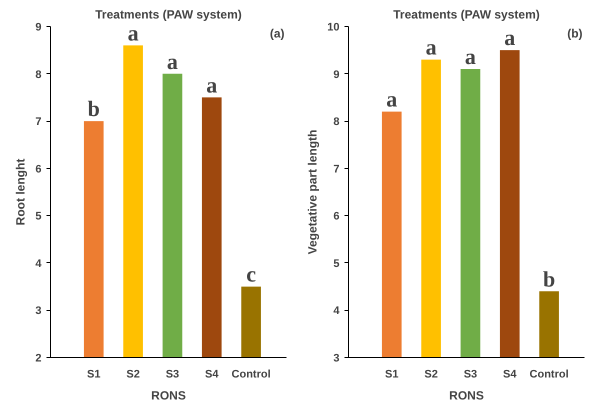 The width and height of the screenshot is (600, 409). I want to click on y-axis-title: Root lenght, so click(20, 192).